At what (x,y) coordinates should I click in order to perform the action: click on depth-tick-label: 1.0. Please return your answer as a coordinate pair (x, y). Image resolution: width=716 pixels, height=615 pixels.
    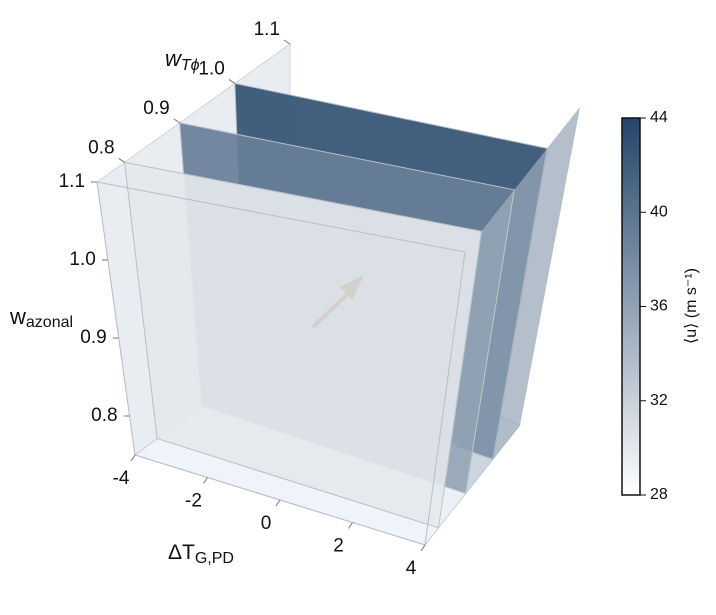
    Looking at the image, I should click on (211, 68).